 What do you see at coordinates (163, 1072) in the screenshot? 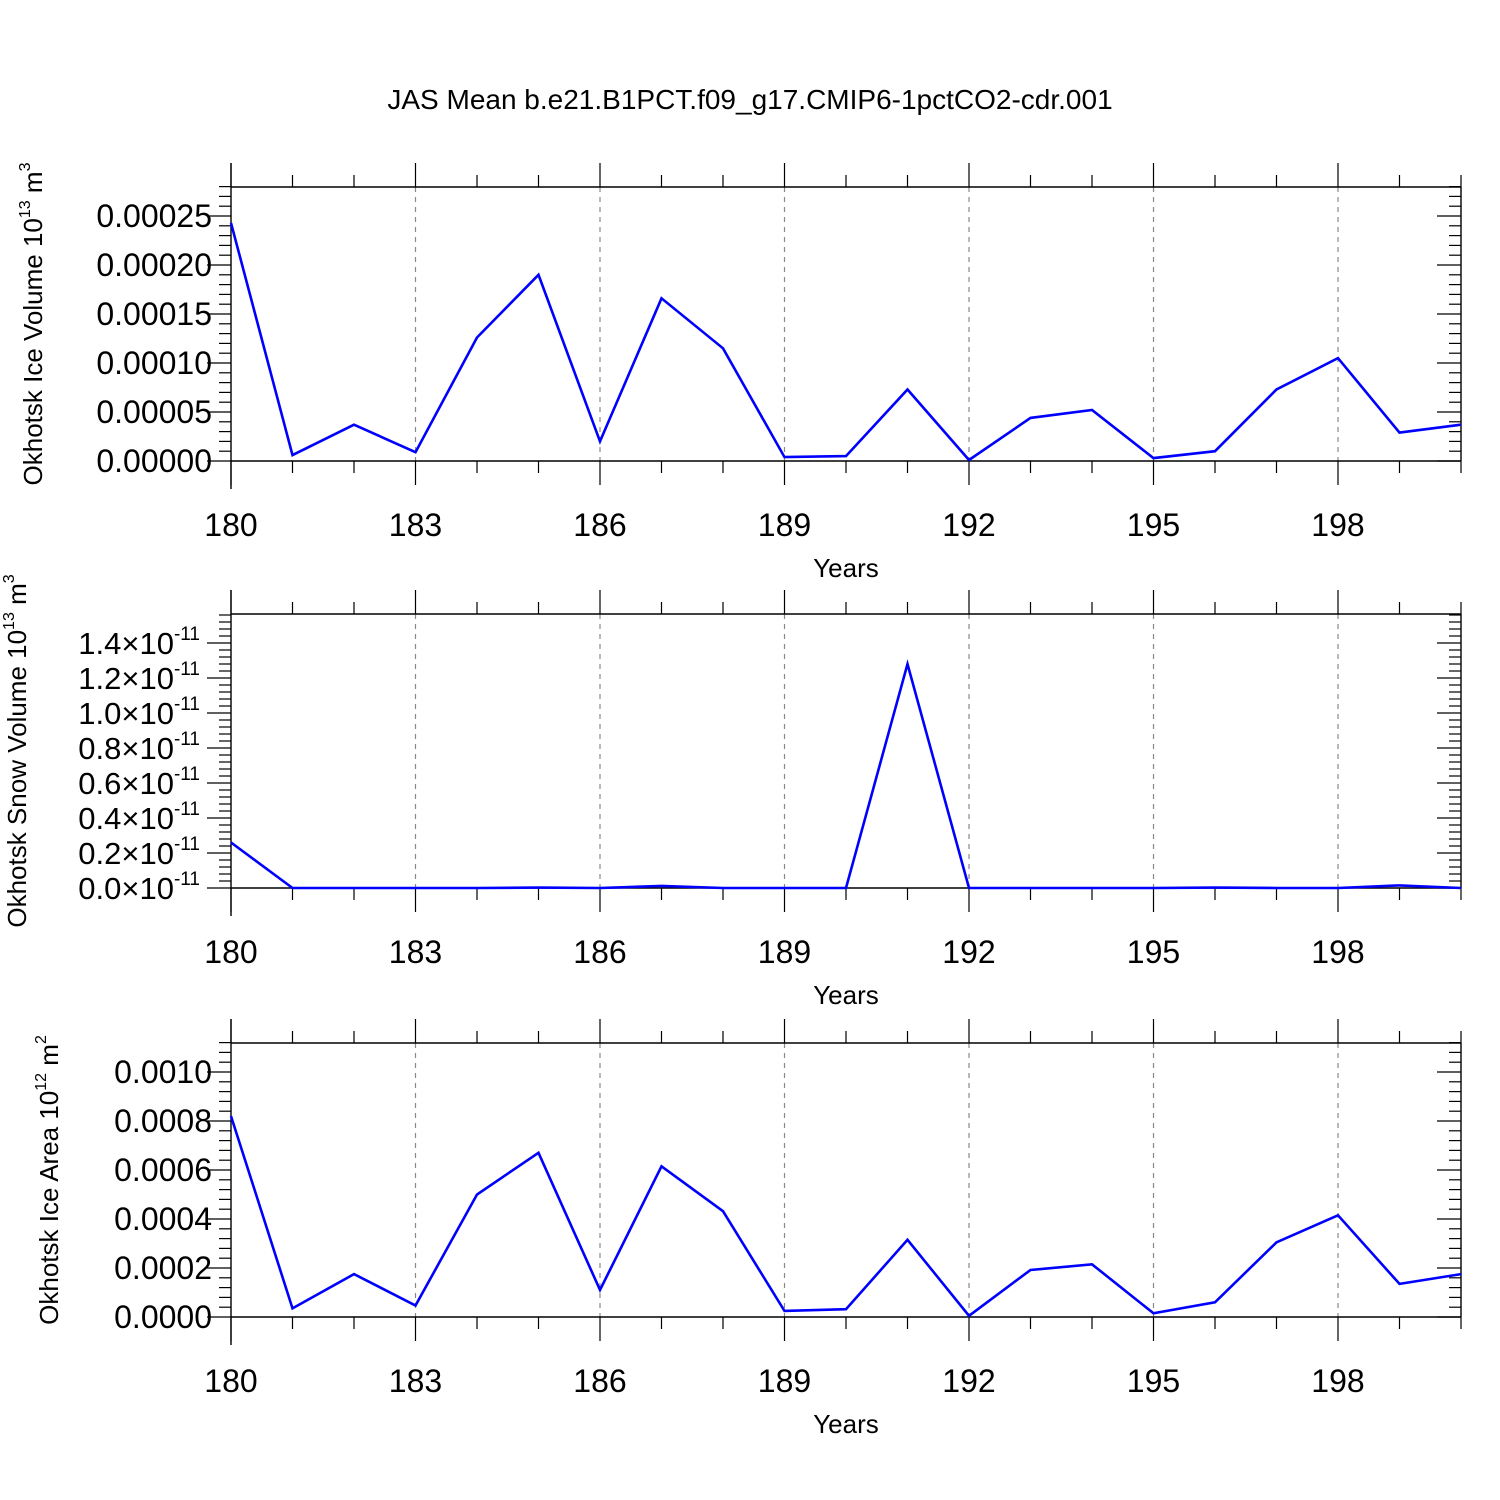
I see `y-tick-label: 0.0010` at bounding box center [163, 1072].